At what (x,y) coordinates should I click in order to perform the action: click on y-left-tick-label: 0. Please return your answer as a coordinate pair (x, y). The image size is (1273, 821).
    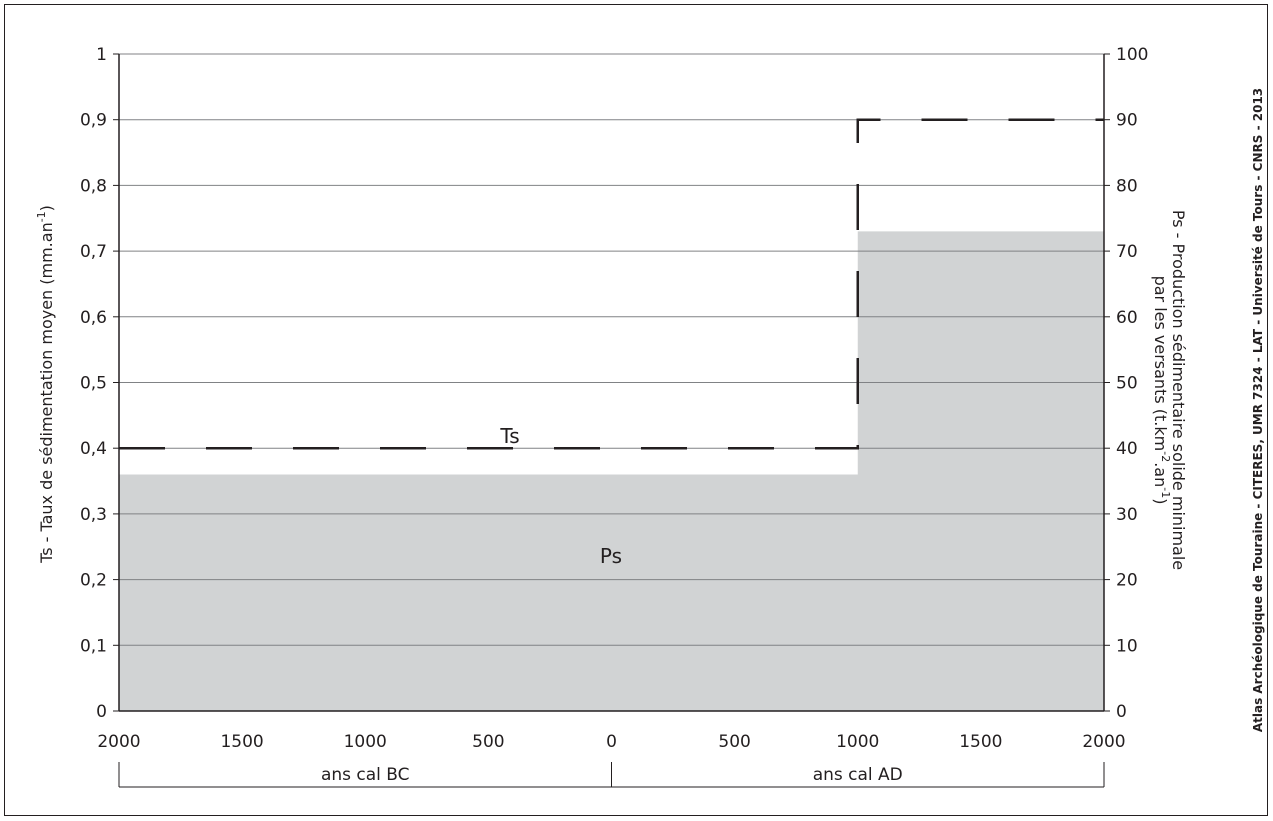
    Looking at the image, I should click on (101, 712).